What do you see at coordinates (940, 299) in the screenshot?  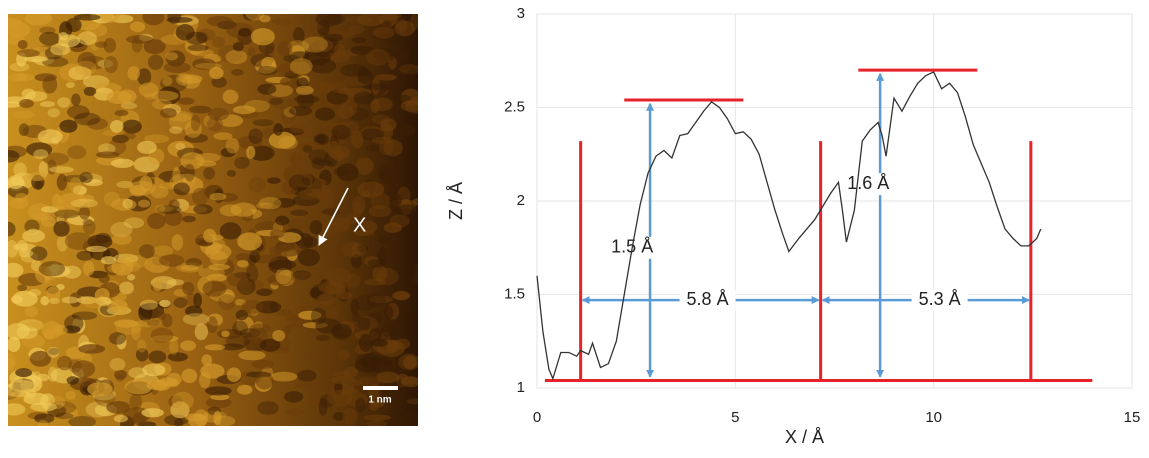 I see `annotation: 5.3 Å` at bounding box center [940, 299].